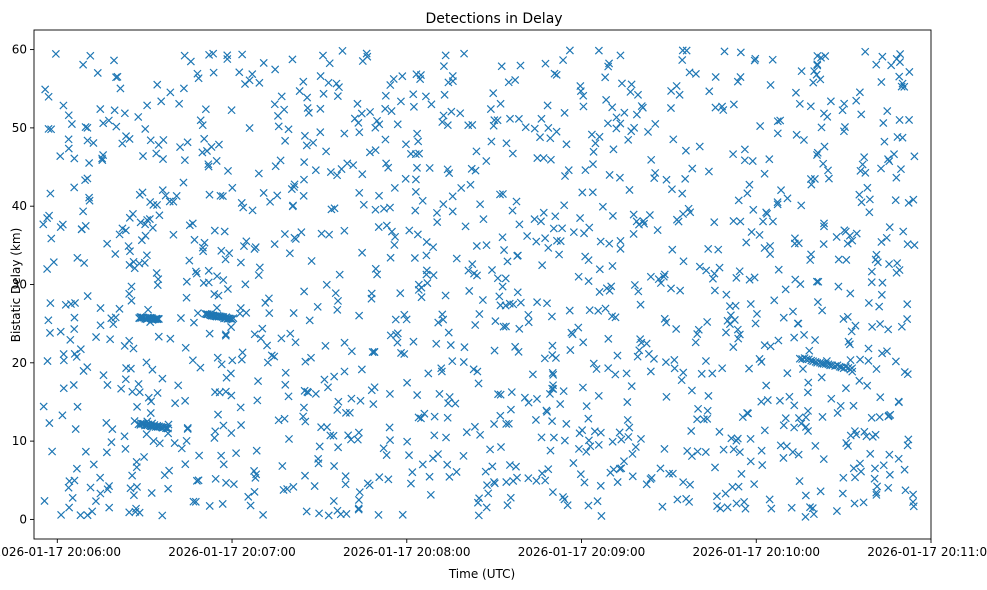  What do you see at coordinates (60, 552) in the screenshot?
I see `x-tick-label: 2026-01-17 20:06:00` at bounding box center [60, 552].